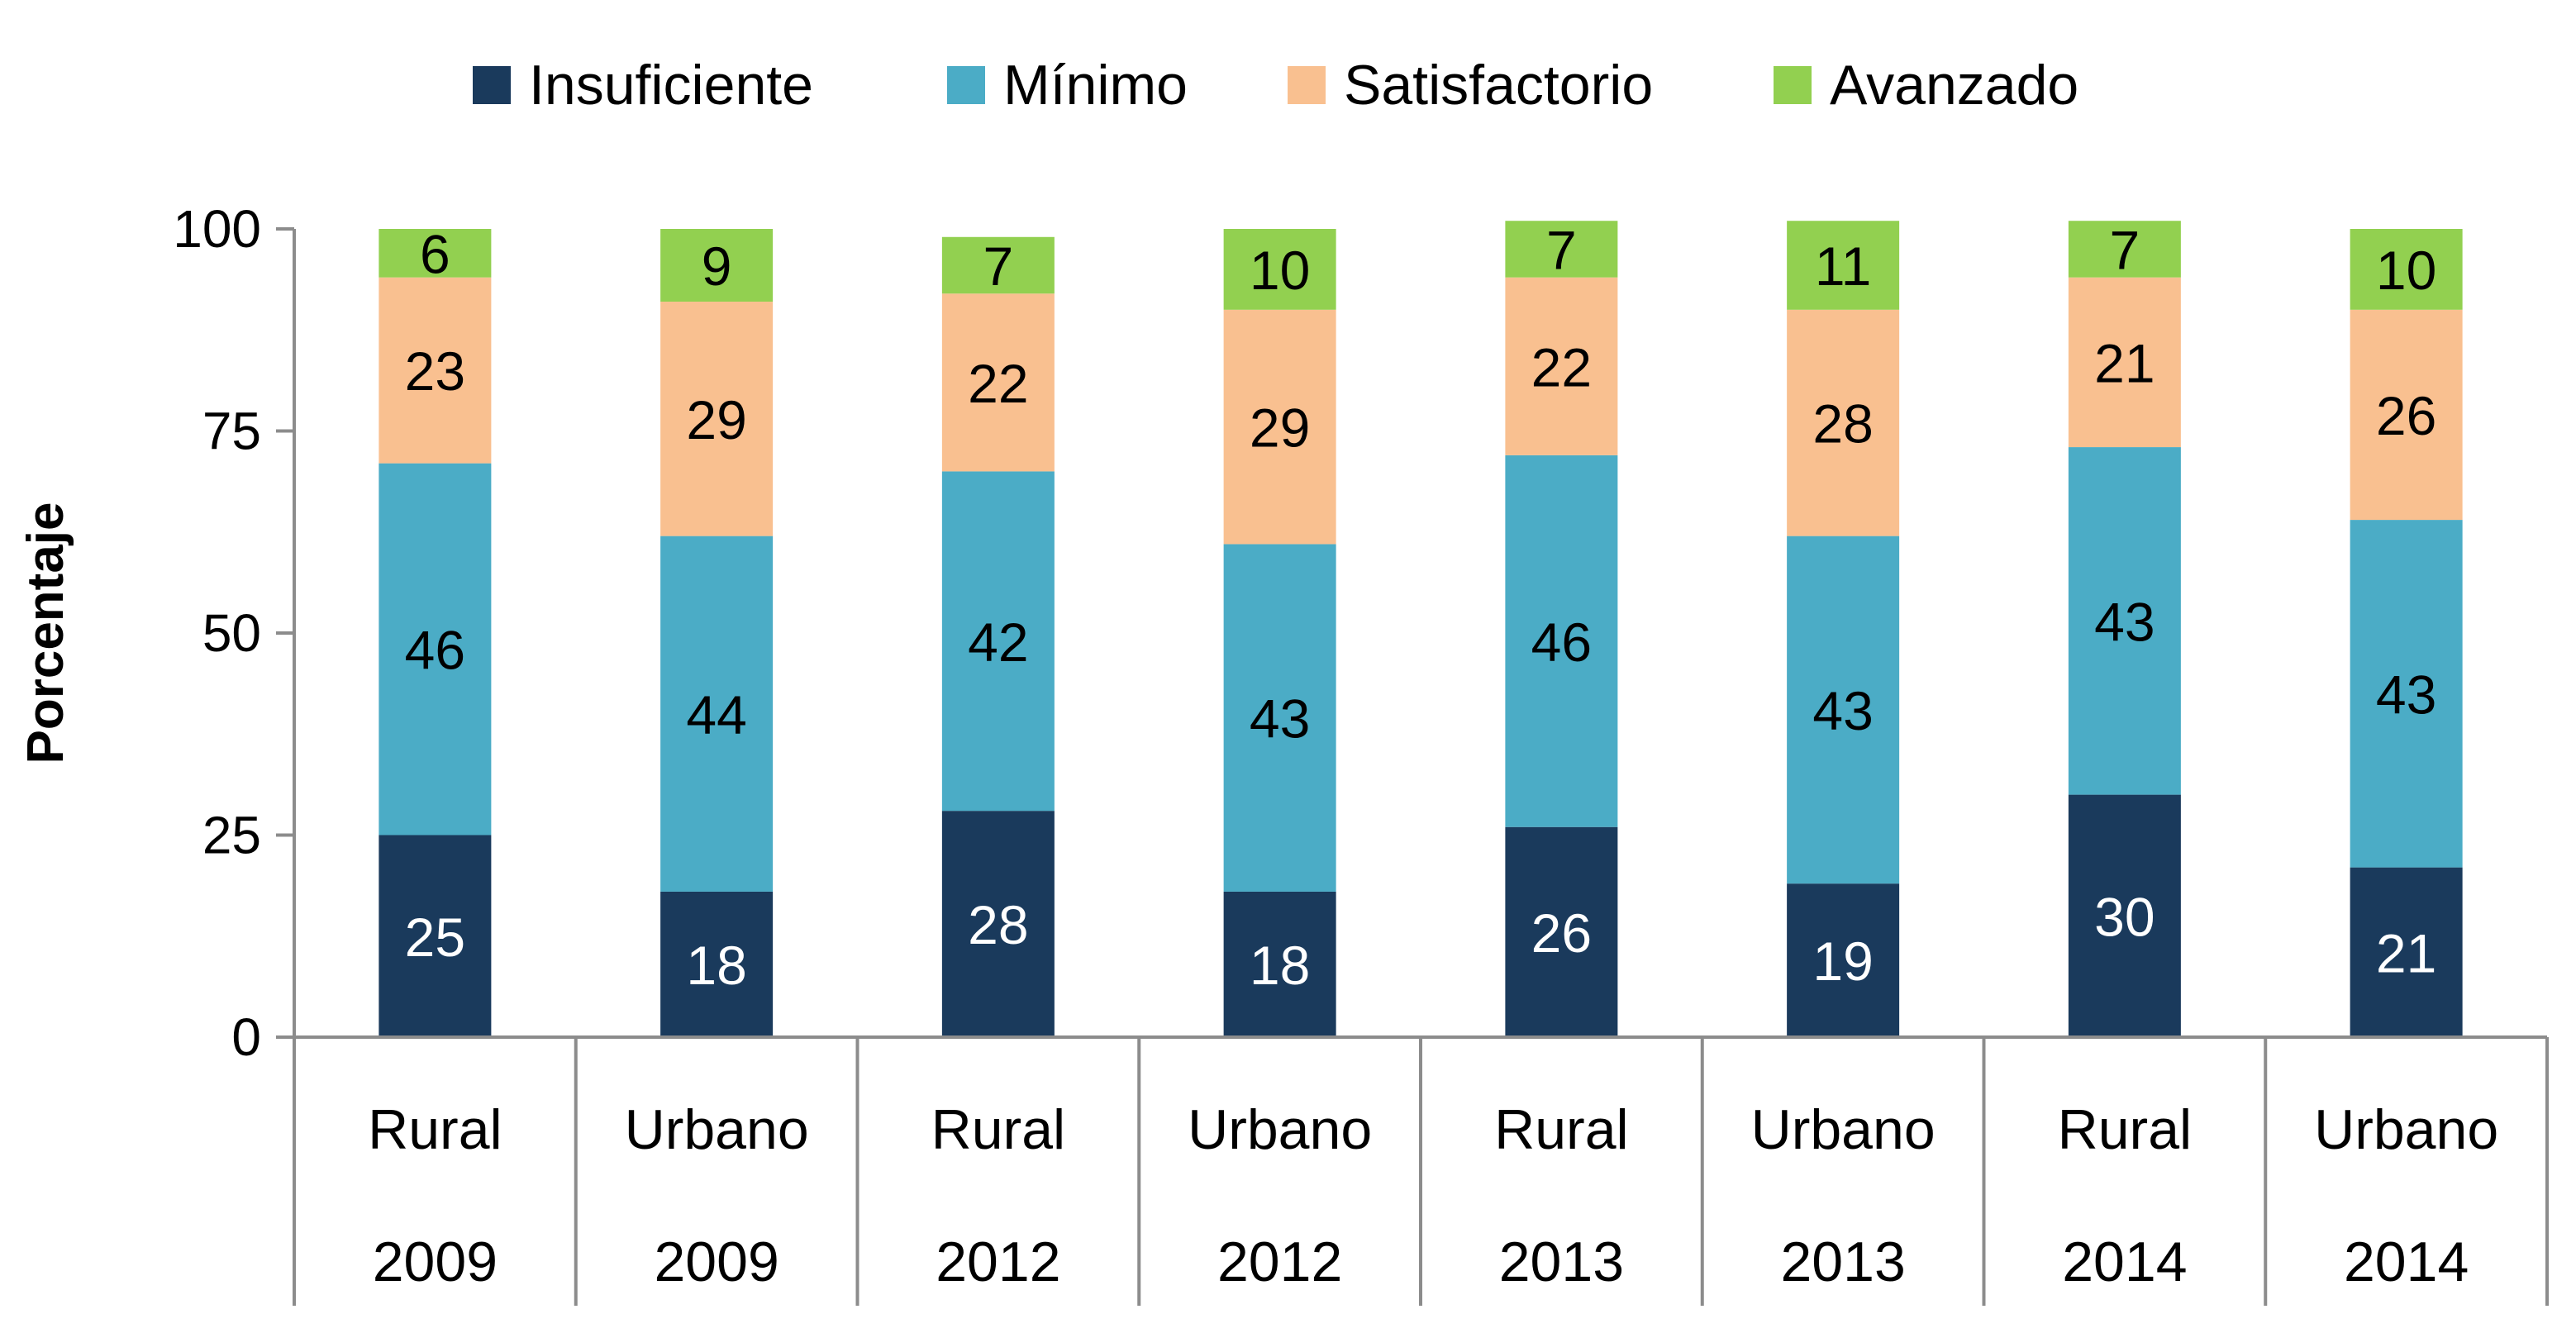 This screenshot has height=1333, width=2576. Describe the element at coordinates (1499, 85) in the screenshot. I see `legend-label: Satisfactorio` at that location.